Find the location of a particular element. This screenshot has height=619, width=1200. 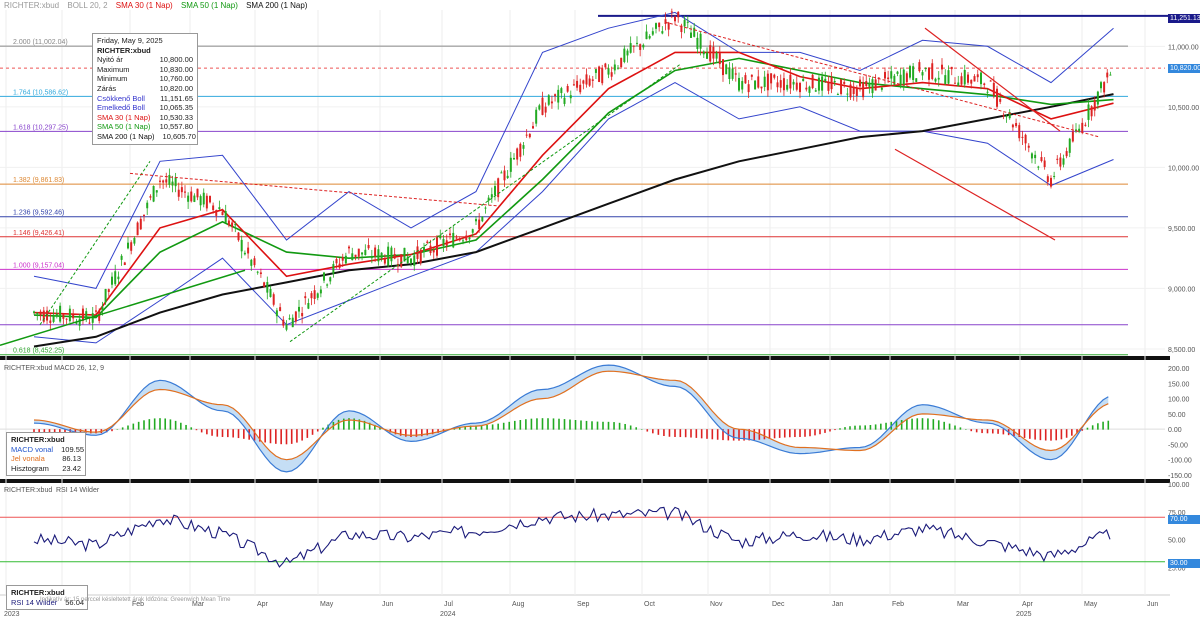

year-label: 2023 is located at coordinates (12, 614).